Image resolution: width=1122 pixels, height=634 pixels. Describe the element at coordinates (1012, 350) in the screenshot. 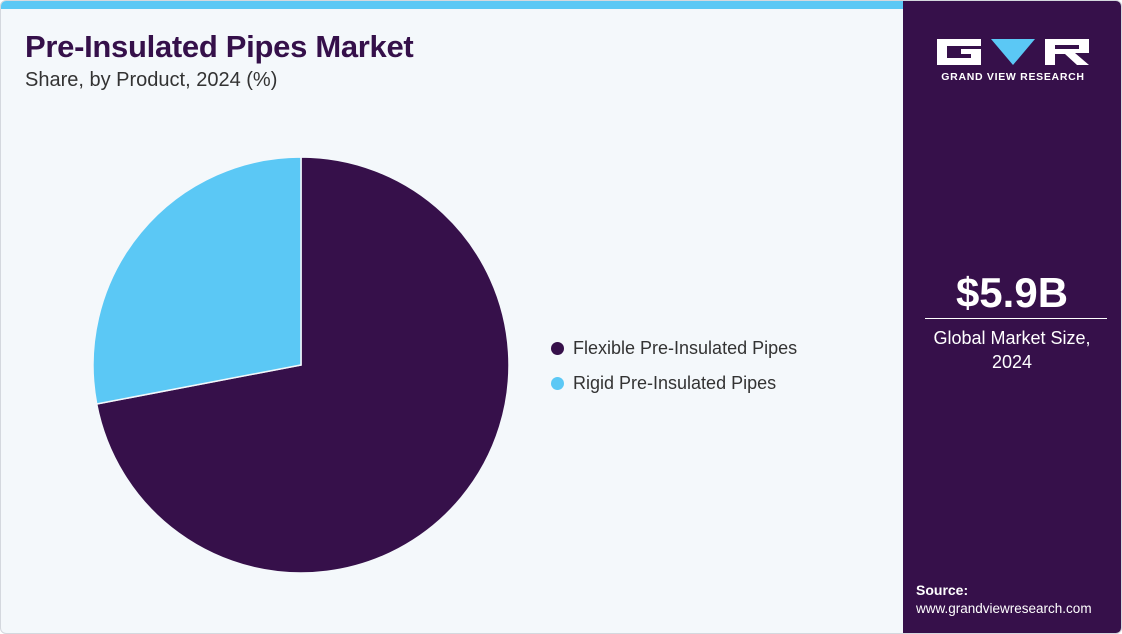

I see `market-size-label: Global Market Size, 2024` at that location.